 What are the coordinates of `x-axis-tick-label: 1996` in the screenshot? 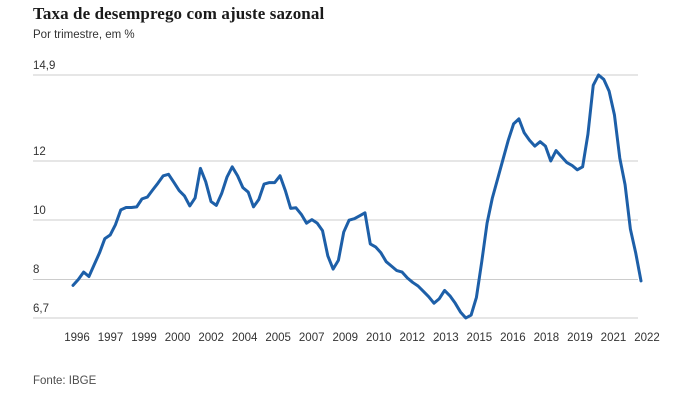 It's located at (77, 338).